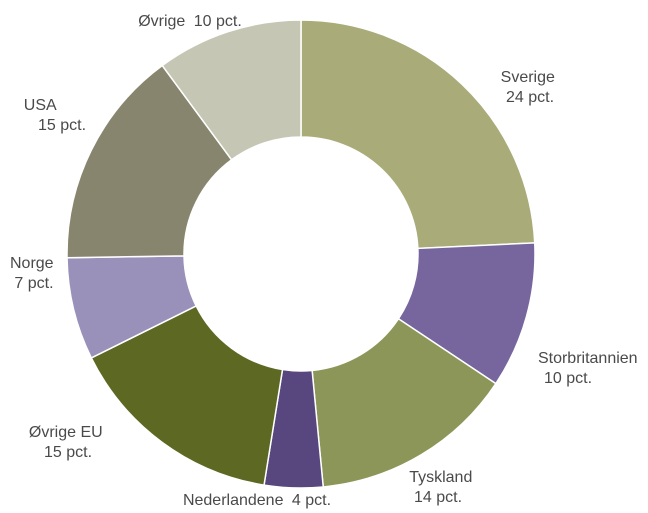 Image resolution: width=648 pixels, height=513 pixels. I want to click on slice-label-tyskland: Tyskland 14 pct., so click(443, 487).